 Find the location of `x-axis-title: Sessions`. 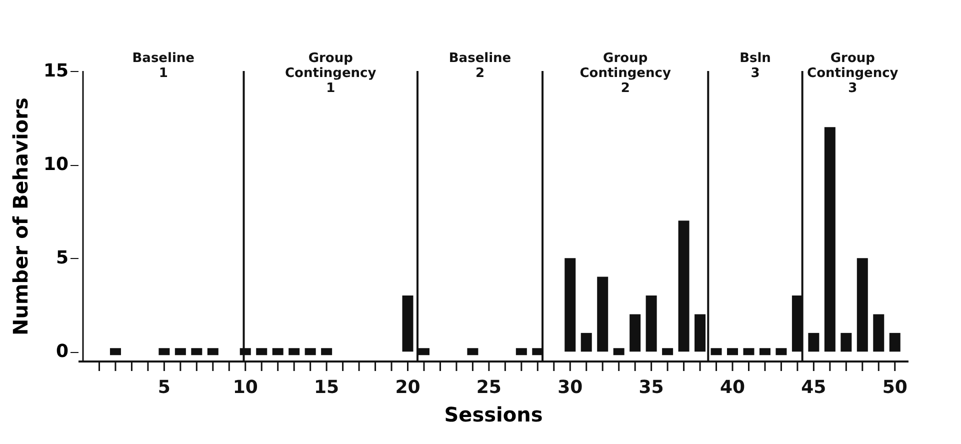

x-axis-title: Sessions is located at coordinates (493, 414).